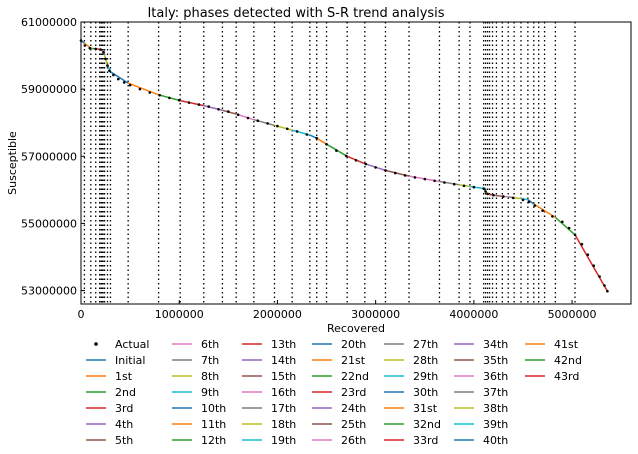 The height and width of the screenshot is (454, 638). I want to click on legend-label: 17th, so click(283, 408).